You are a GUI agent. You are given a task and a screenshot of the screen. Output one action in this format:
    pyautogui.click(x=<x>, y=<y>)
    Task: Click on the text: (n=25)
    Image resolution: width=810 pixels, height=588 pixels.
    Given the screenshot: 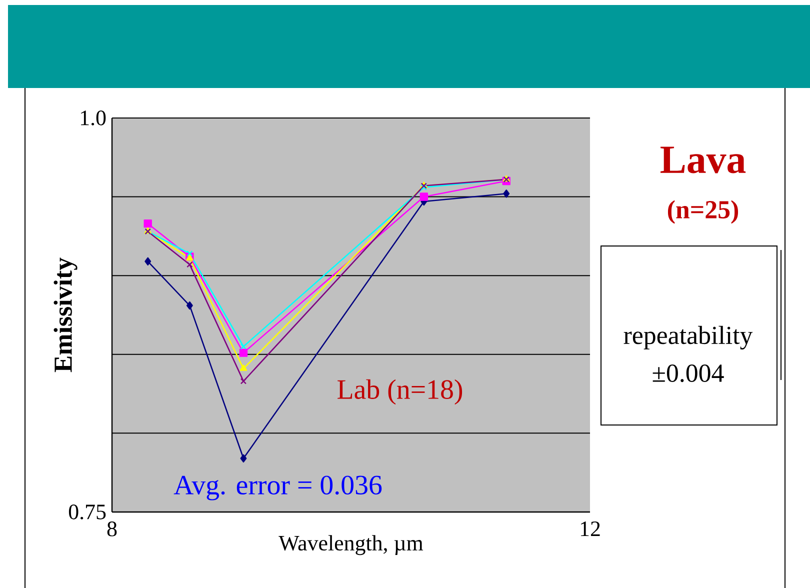 What is the action you would take?
    pyautogui.click(x=703, y=212)
    